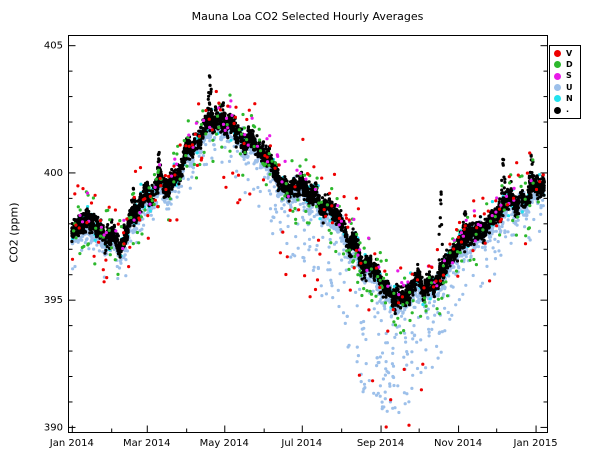  What do you see at coordinates (307, 16) in the screenshot?
I see `chart-title: Mauna Loa CO2 Selected Hourly Averages` at bounding box center [307, 16].